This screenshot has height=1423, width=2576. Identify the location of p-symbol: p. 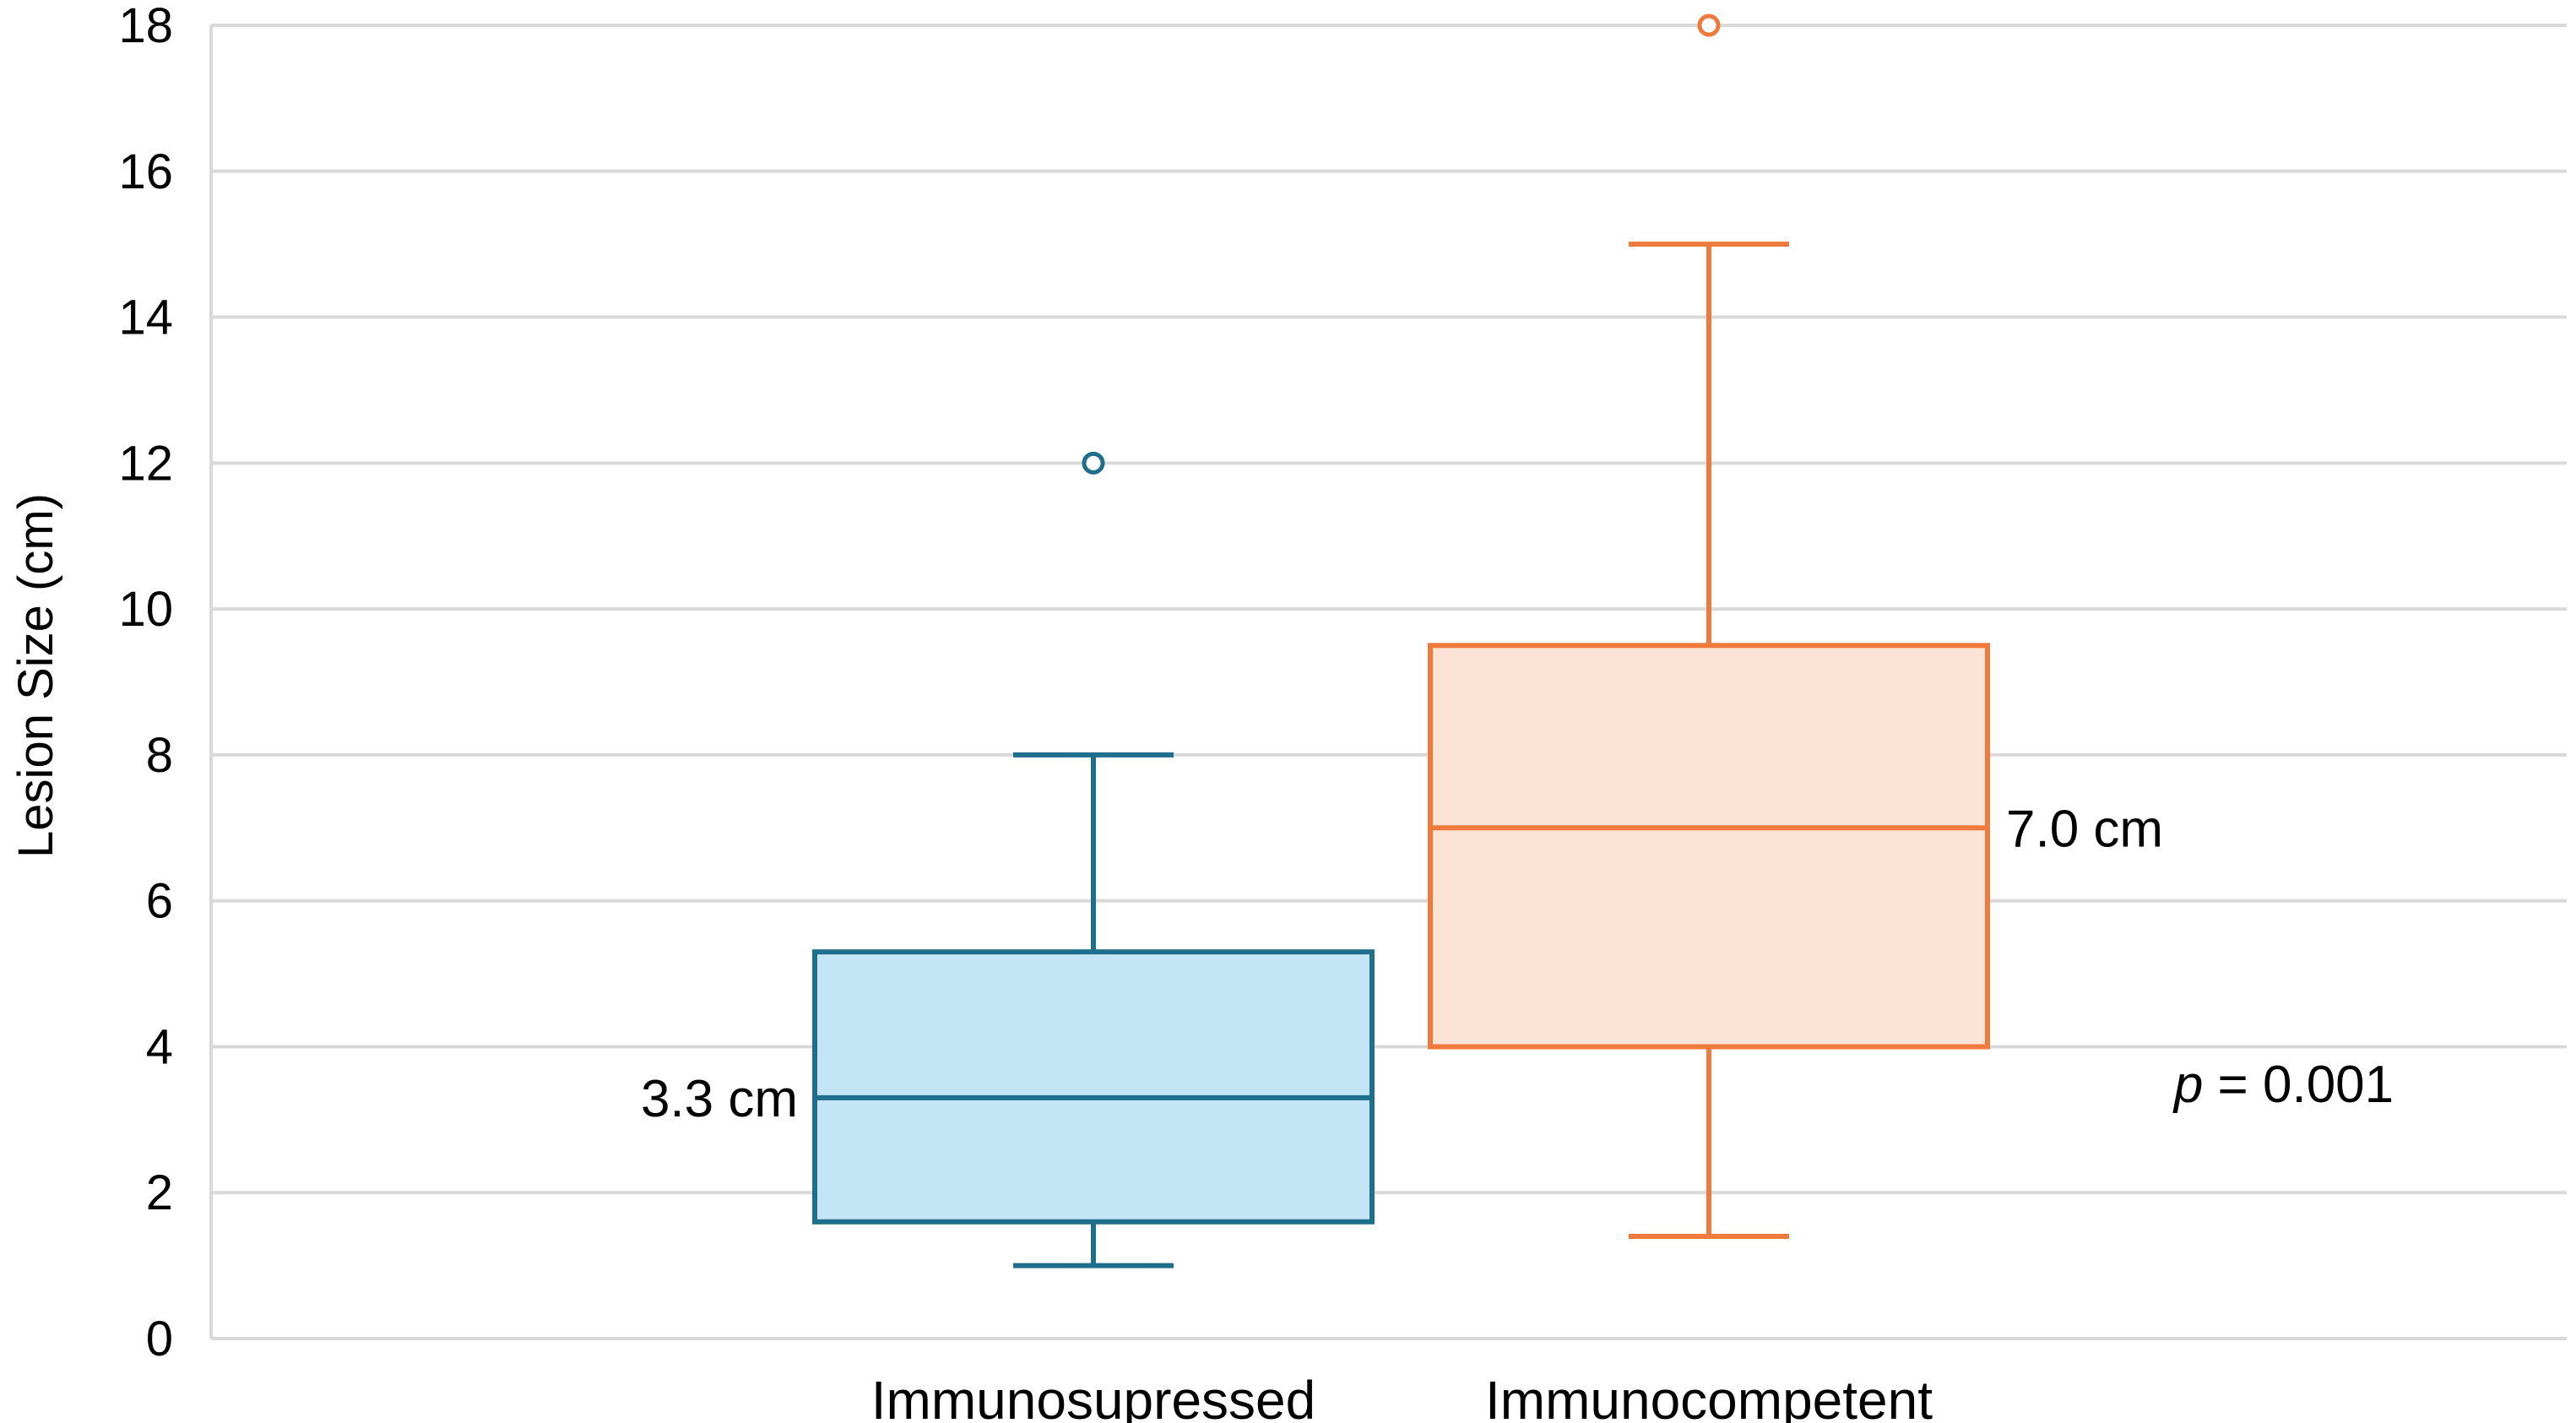
(2187, 1085).